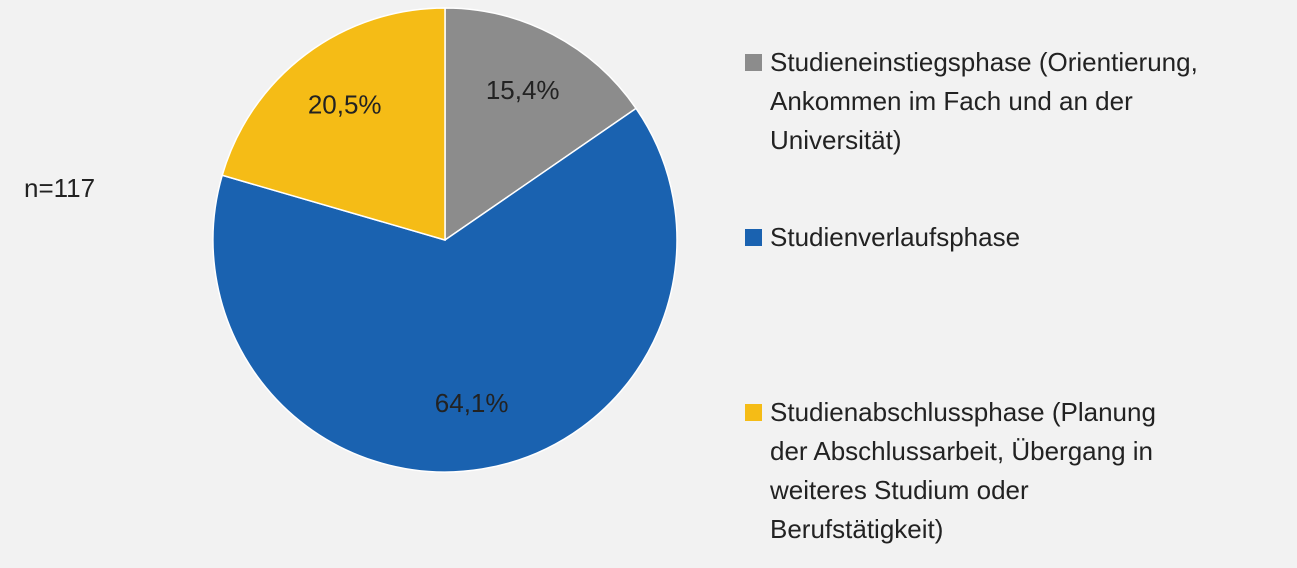  I want to click on annotation: n=117, so click(59, 188).